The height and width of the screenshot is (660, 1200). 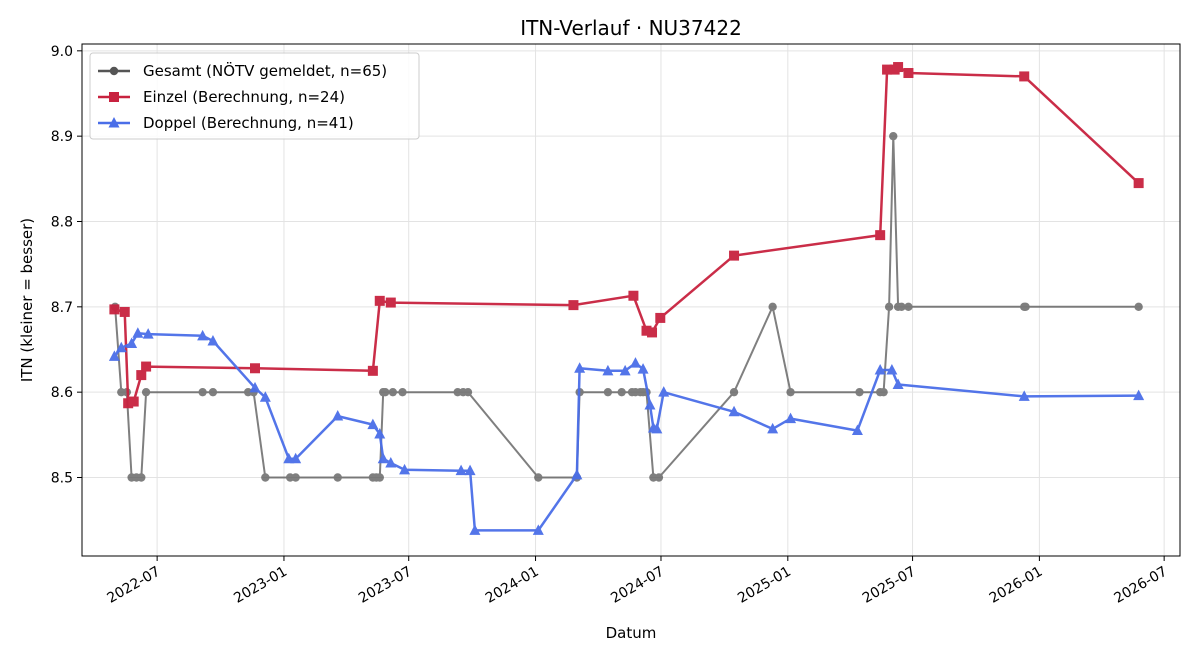 I want to click on x-tick-label: 2023-07, so click(x=385, y=585).